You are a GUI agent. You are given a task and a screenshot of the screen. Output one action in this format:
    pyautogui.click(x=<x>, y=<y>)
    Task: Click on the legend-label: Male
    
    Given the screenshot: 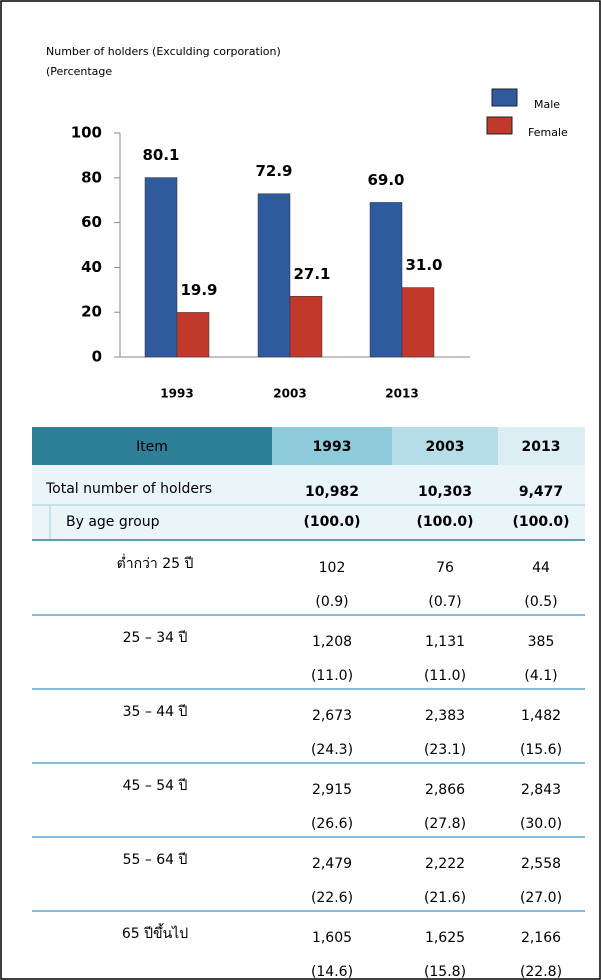 What is the action you would take?
    pyautogui.click(x=547, y=104)
    